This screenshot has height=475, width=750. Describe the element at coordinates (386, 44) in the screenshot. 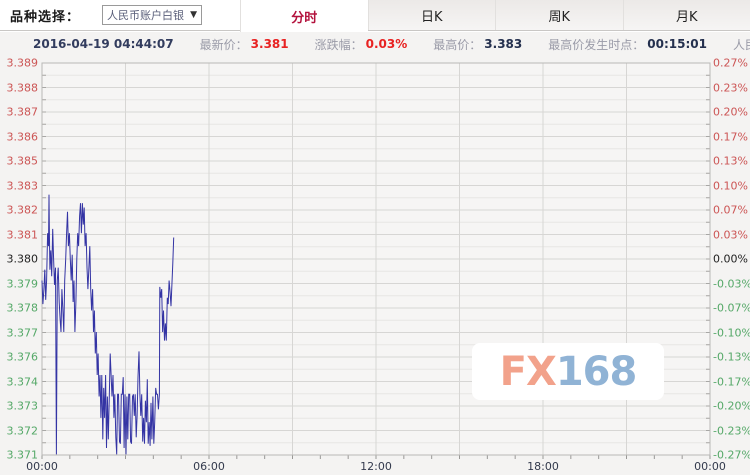

I see `change-percent-value: 0.03%` at that location.